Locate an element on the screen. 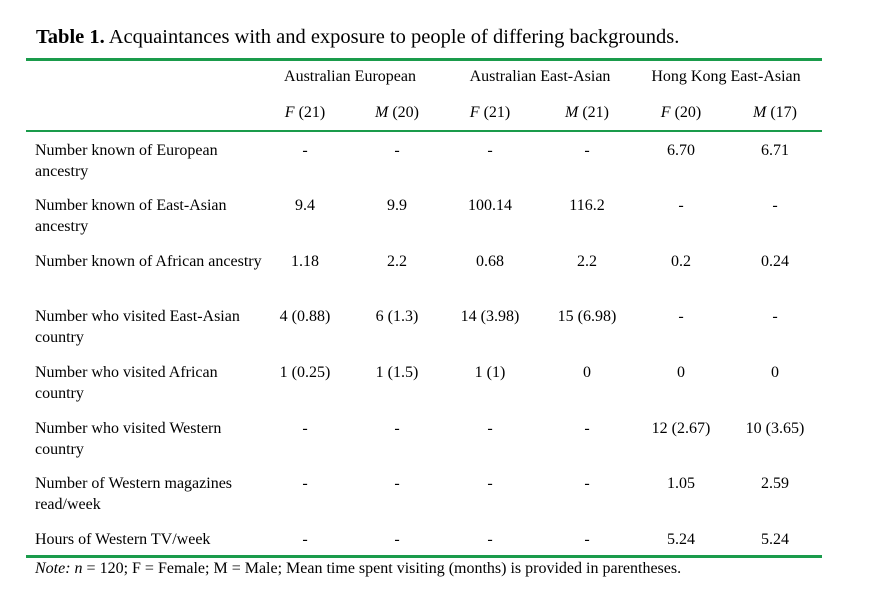 The height and width of the screenshot is (596, 894). row-label: Number who visited African country is located at coordinates (126, 383).